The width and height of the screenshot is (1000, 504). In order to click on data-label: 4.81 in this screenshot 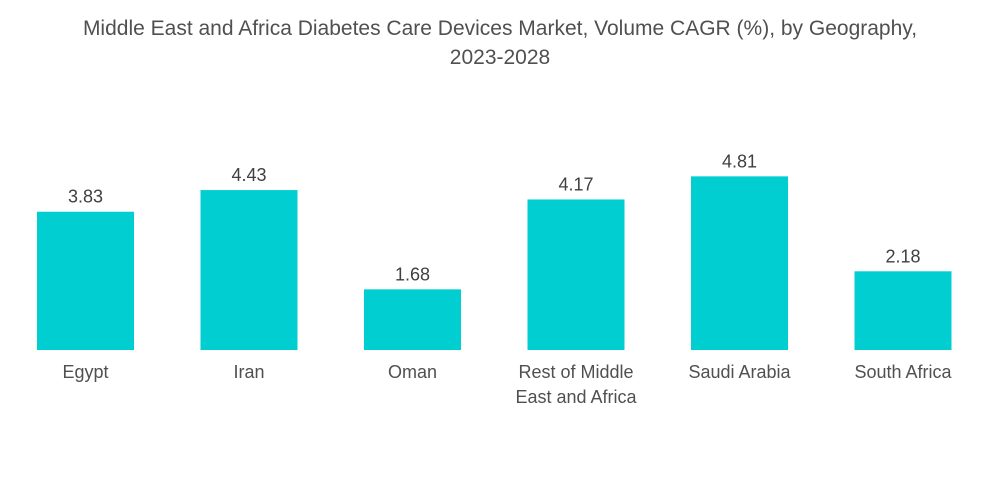, I will do `click(739, 161)`.